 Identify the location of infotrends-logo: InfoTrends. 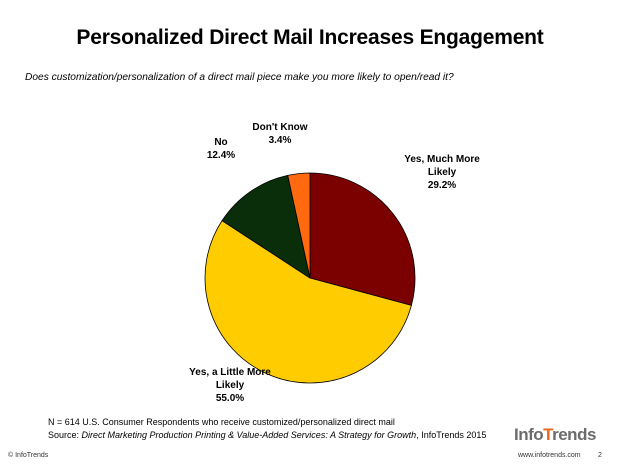
(555, 434).